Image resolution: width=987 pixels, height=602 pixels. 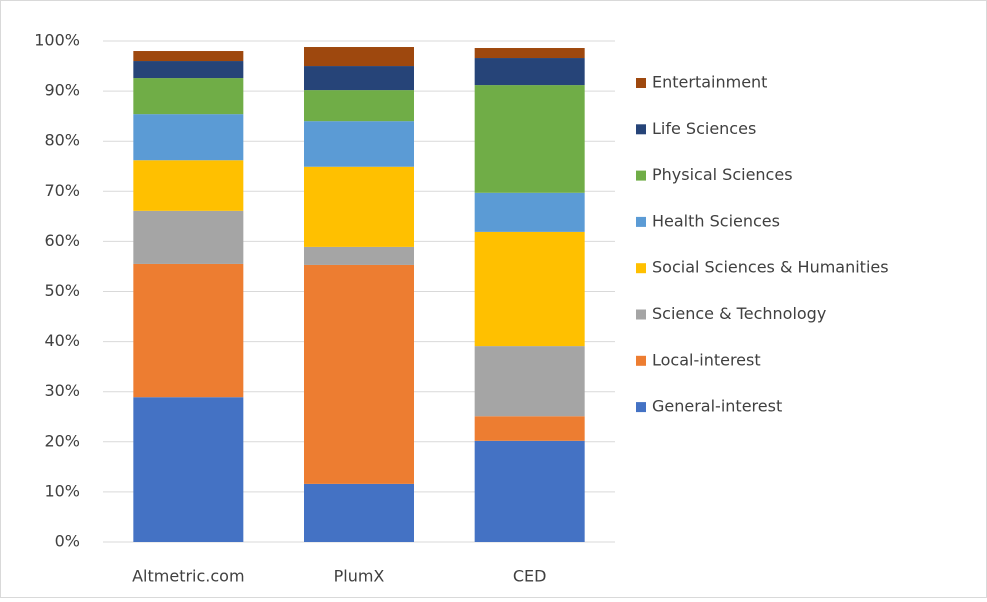 What do you see at coordinates (359, 576) in the screenshot?
I see `x-tick-label: PlumX` at bounding box center [359, 576].